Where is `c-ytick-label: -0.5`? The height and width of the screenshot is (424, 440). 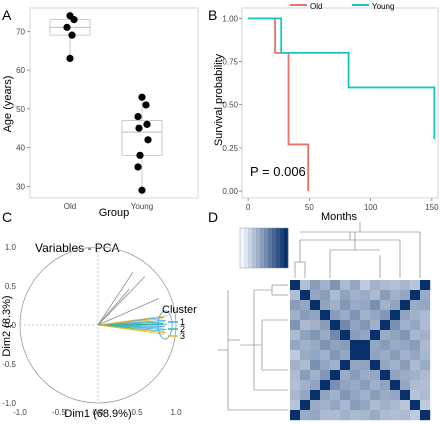 c-ytick-label: -0.5 is located at coordinates (9, 364).